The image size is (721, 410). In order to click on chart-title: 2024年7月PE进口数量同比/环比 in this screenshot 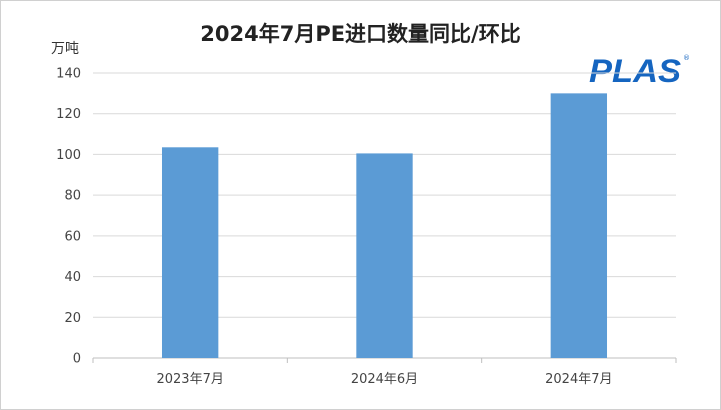, I will do `click(360, 34)`.